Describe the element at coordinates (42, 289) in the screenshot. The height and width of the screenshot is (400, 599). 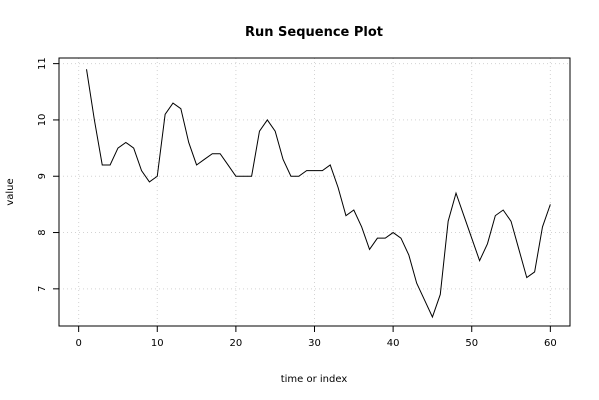
I see `y-tick-label: 7` at that location.